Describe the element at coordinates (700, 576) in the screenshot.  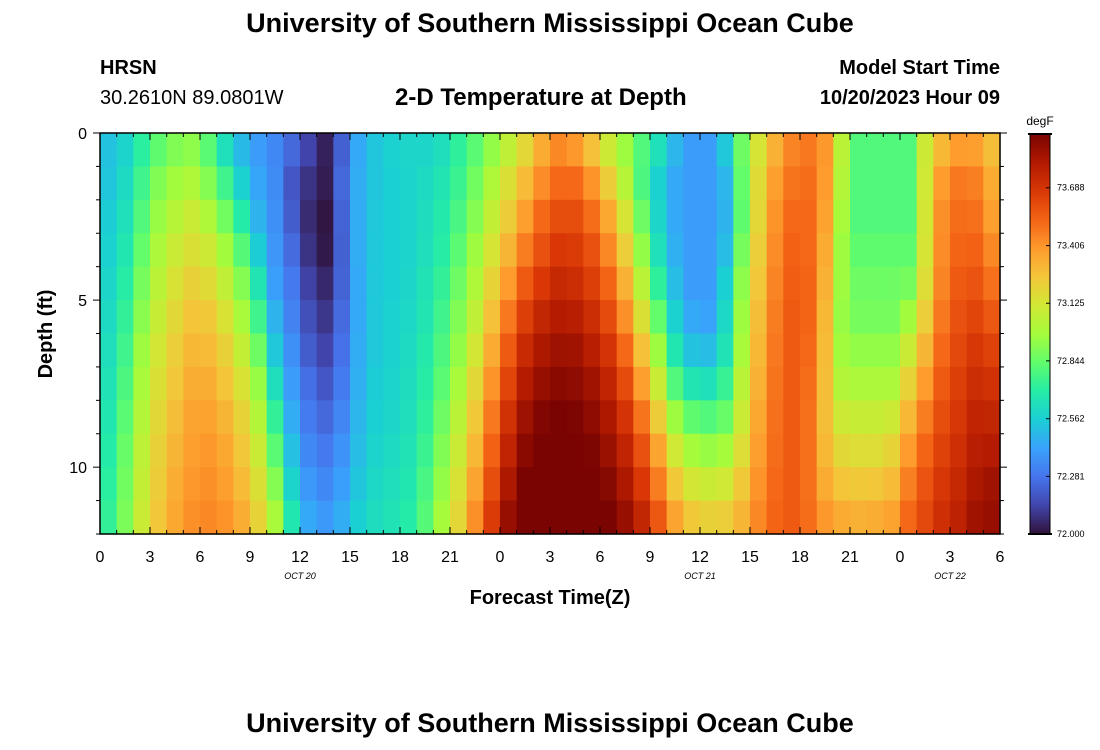
I see `date-label: OCT 21` at that location.